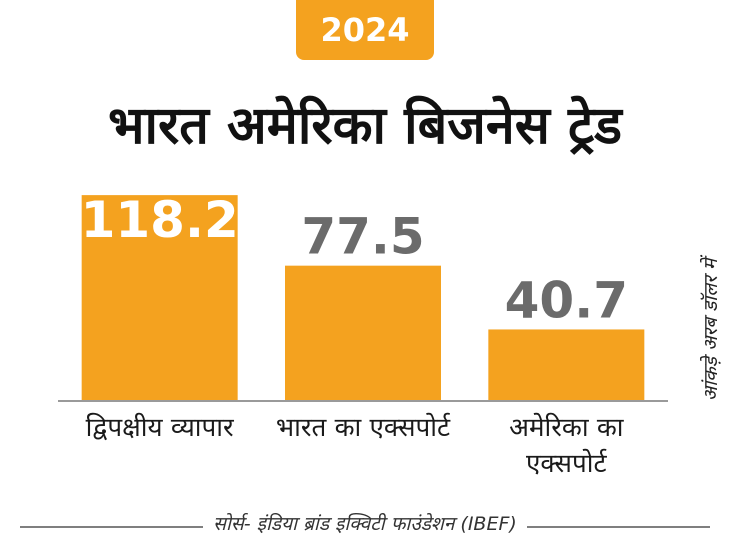 The width and height of the screenshot is (730, 548). I want to click on value-label: 118.2, so click(160, 220).